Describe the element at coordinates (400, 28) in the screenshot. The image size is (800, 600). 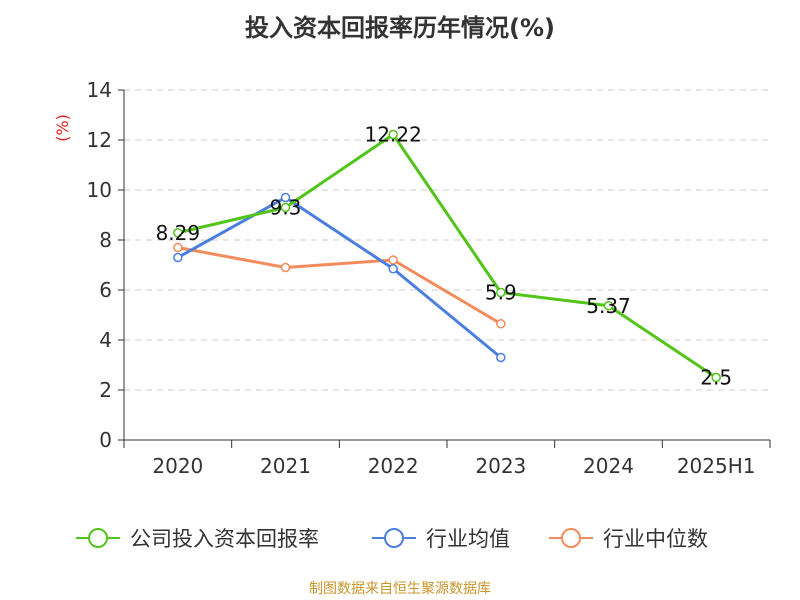
I see `chart-title: 投入资本回报率历年情况(%)` at that location.